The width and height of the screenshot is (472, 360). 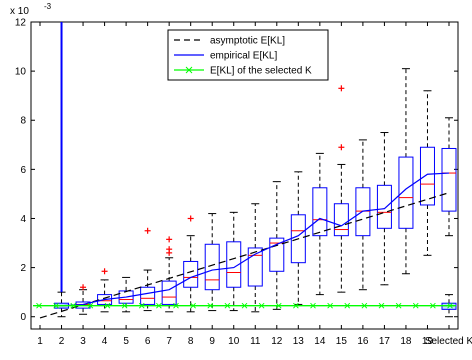 What do you see at coordinates (277, 341) in the screenshot?
I see `x-tick-label: 12` at bounding box center [277, 341].